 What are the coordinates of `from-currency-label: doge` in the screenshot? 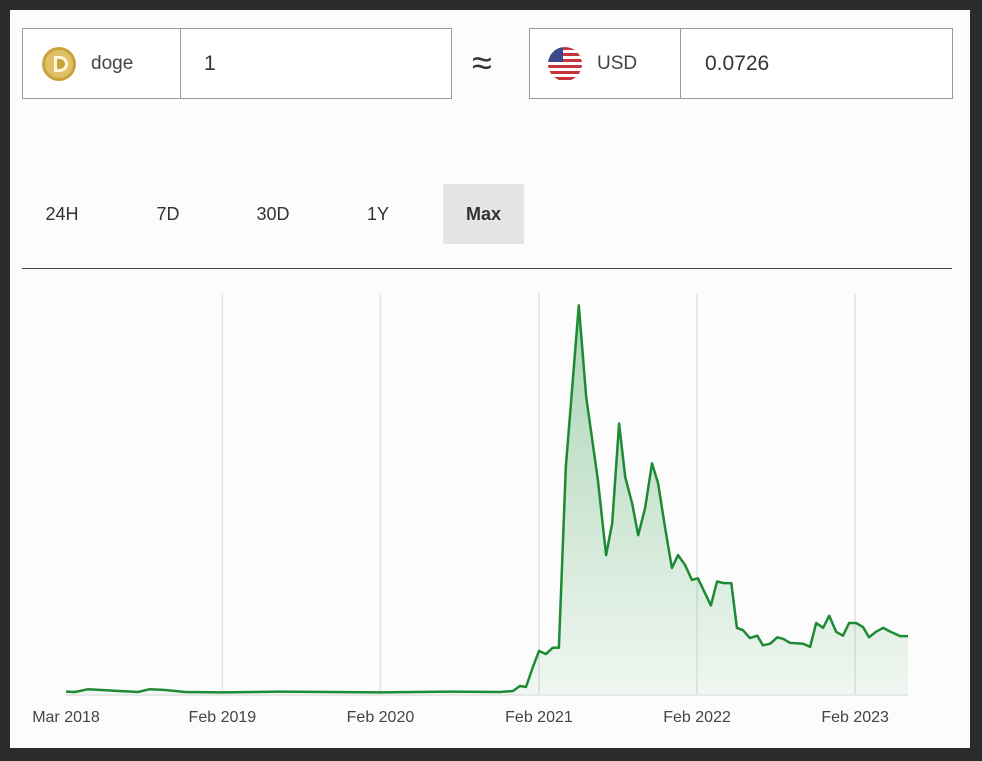 It's located at (112, 63).